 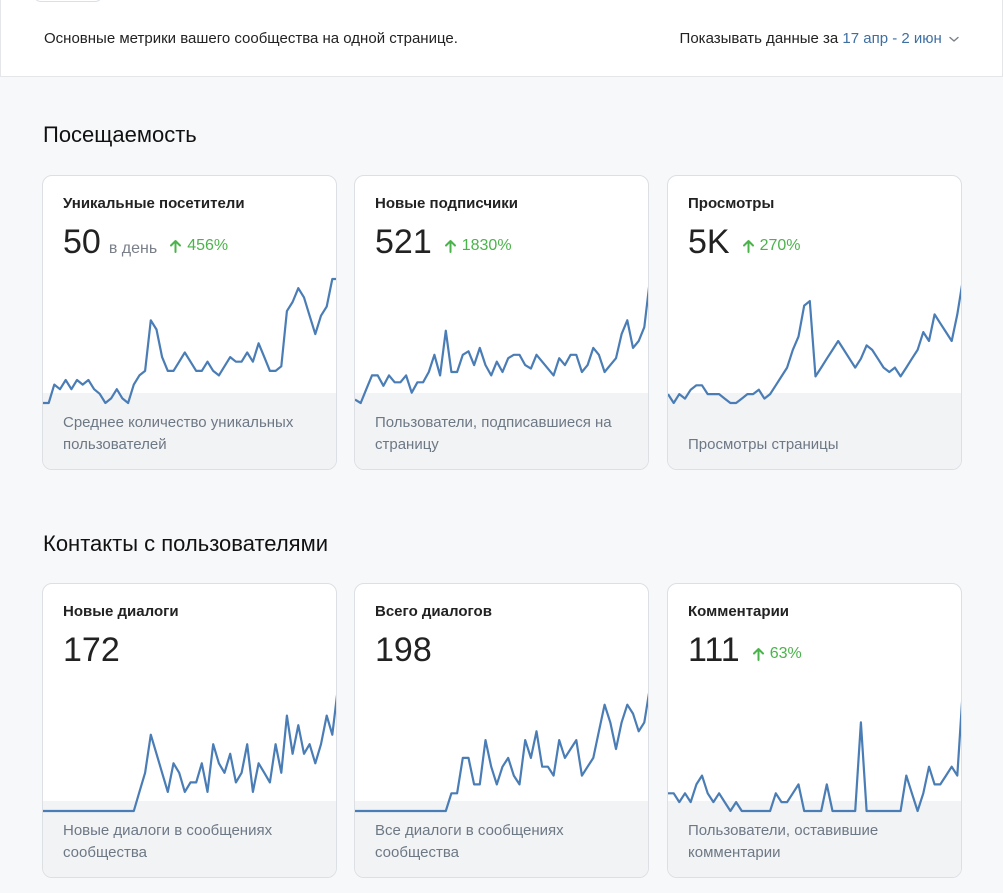 I want to click on card-delta-value: 1830%, so click(x=486, y=245).